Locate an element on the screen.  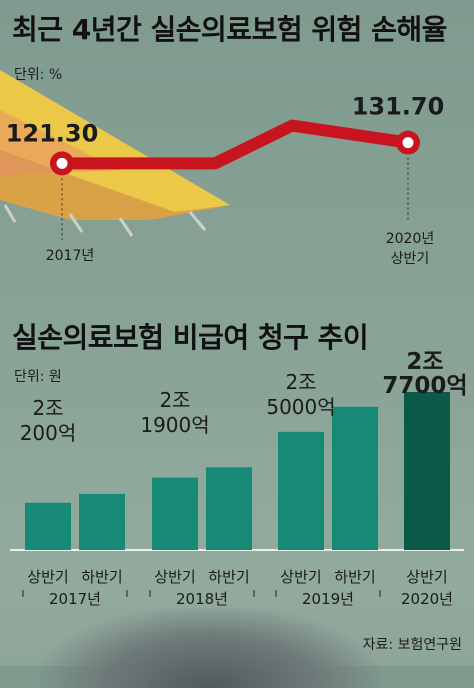
year-bracket-2019년 is located at coordinates (328, 593).